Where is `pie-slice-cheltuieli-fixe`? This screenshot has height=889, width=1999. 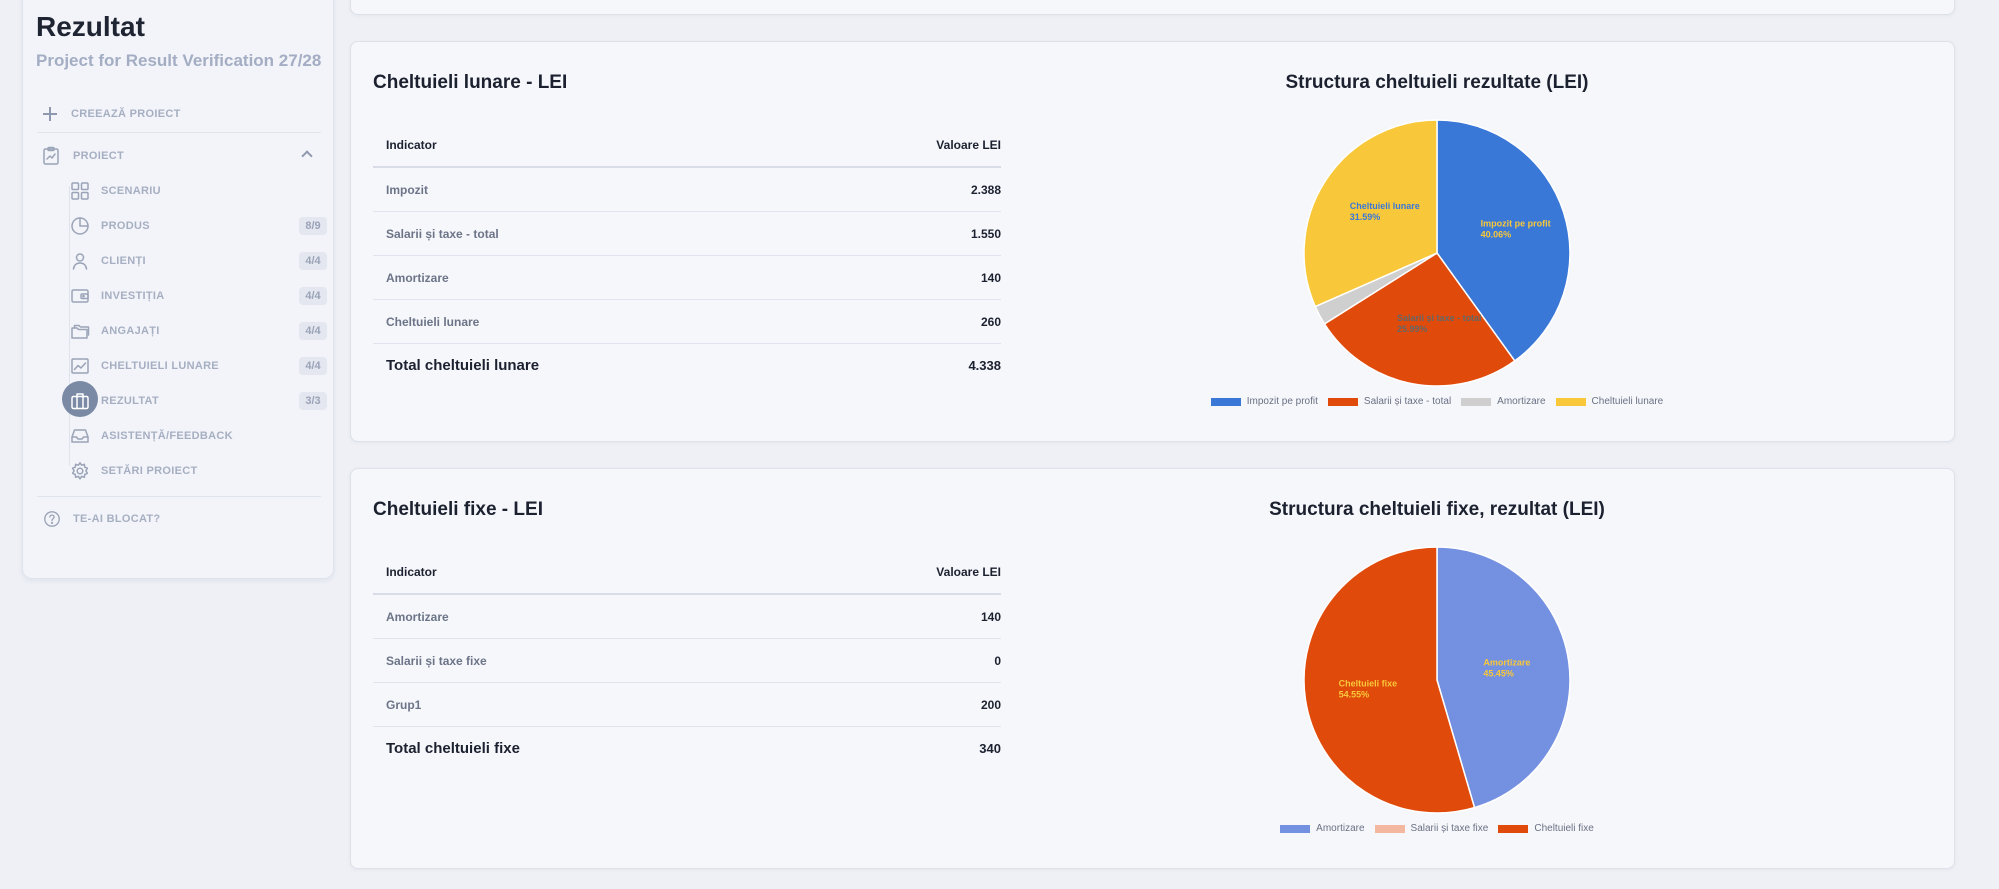 pie-slice-cheltuieli-fixe is located at coordinates (1389, 680).